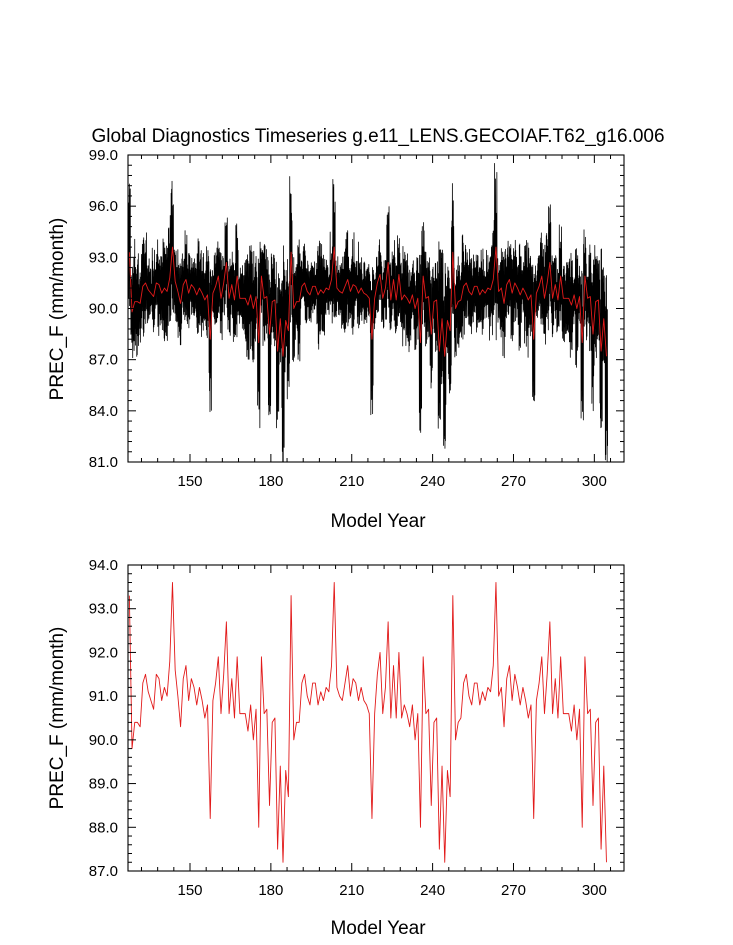 The height and width of the screenshot is (945, 733). What do you see at coordinates (103, 155) in the screenshot?
I see `y-tick-label: 99.0` at bounding box center [103, 155].